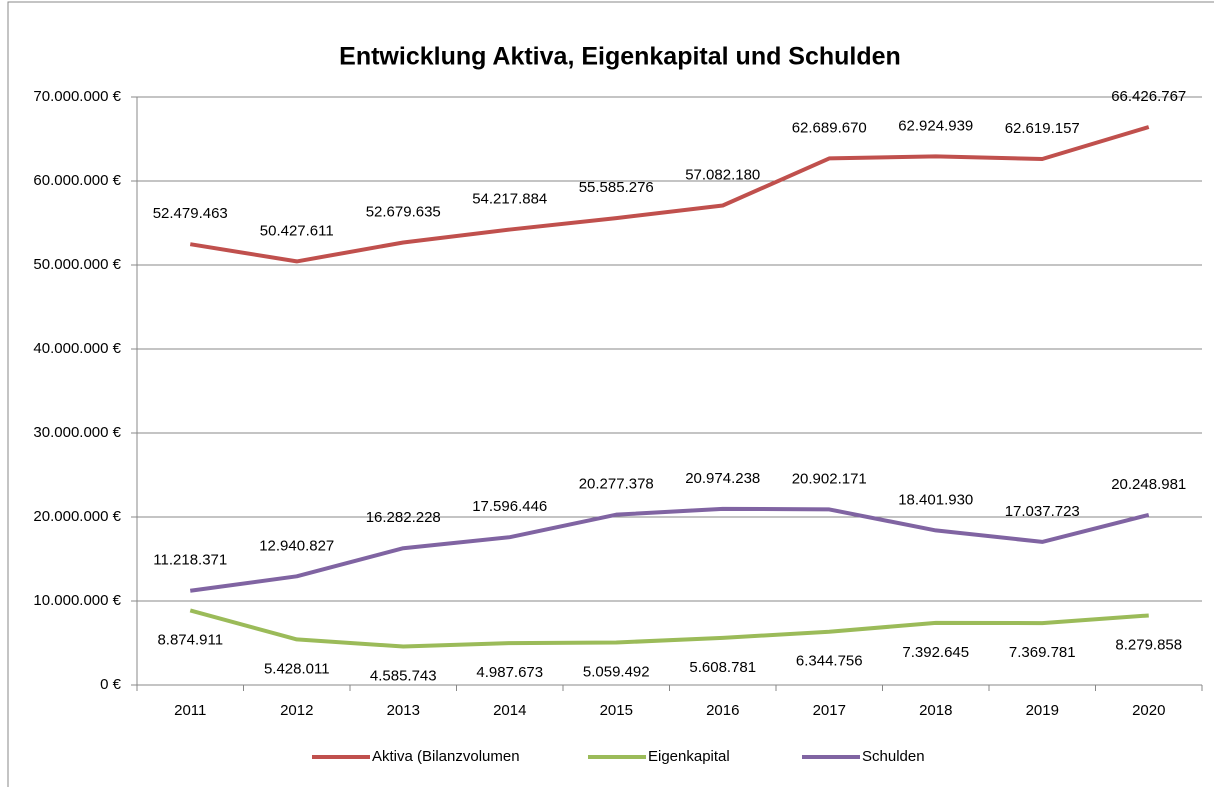 This screenshot has width=1214, height=787. I want to click on y-tick-label: 50.000.000 €, so click(77, 264).